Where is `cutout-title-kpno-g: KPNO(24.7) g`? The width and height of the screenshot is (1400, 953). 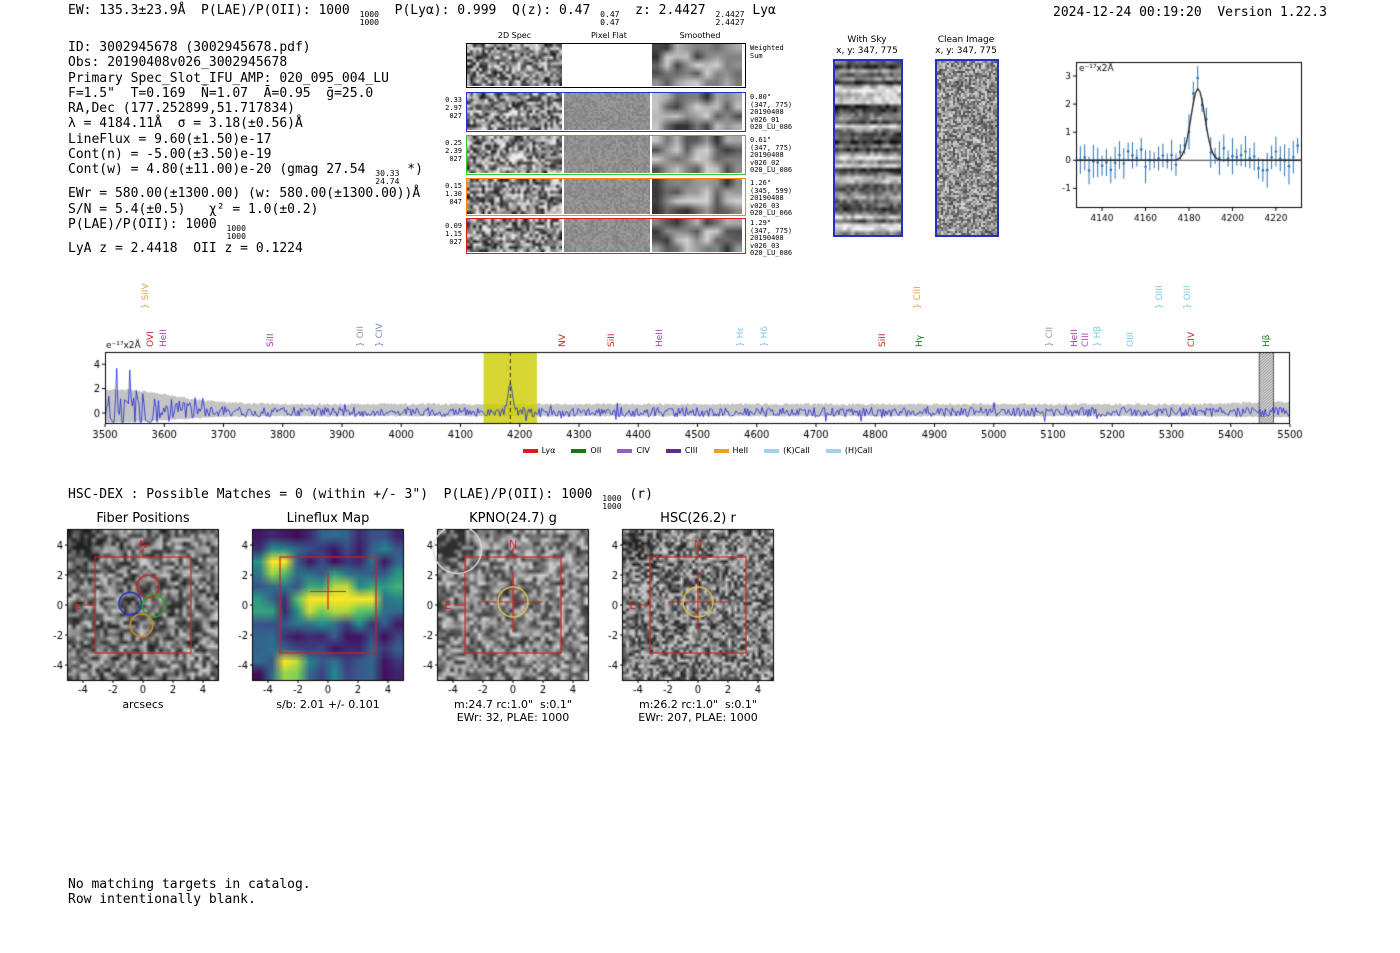 cutout-title-kpno-g: KPNO(24.7) g is located at coordinates (513, 518).